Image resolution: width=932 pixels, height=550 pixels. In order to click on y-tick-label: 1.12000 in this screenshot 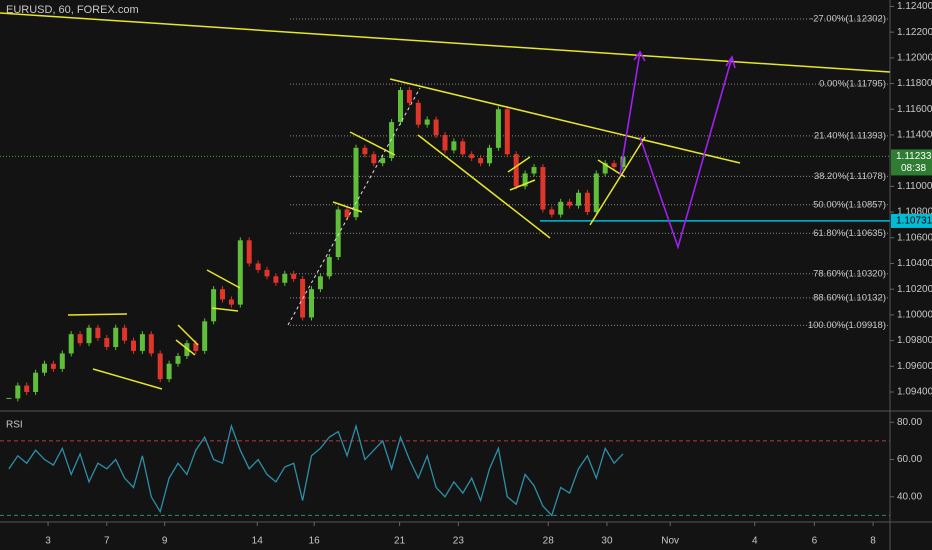, I will do `click(914, 57)`.